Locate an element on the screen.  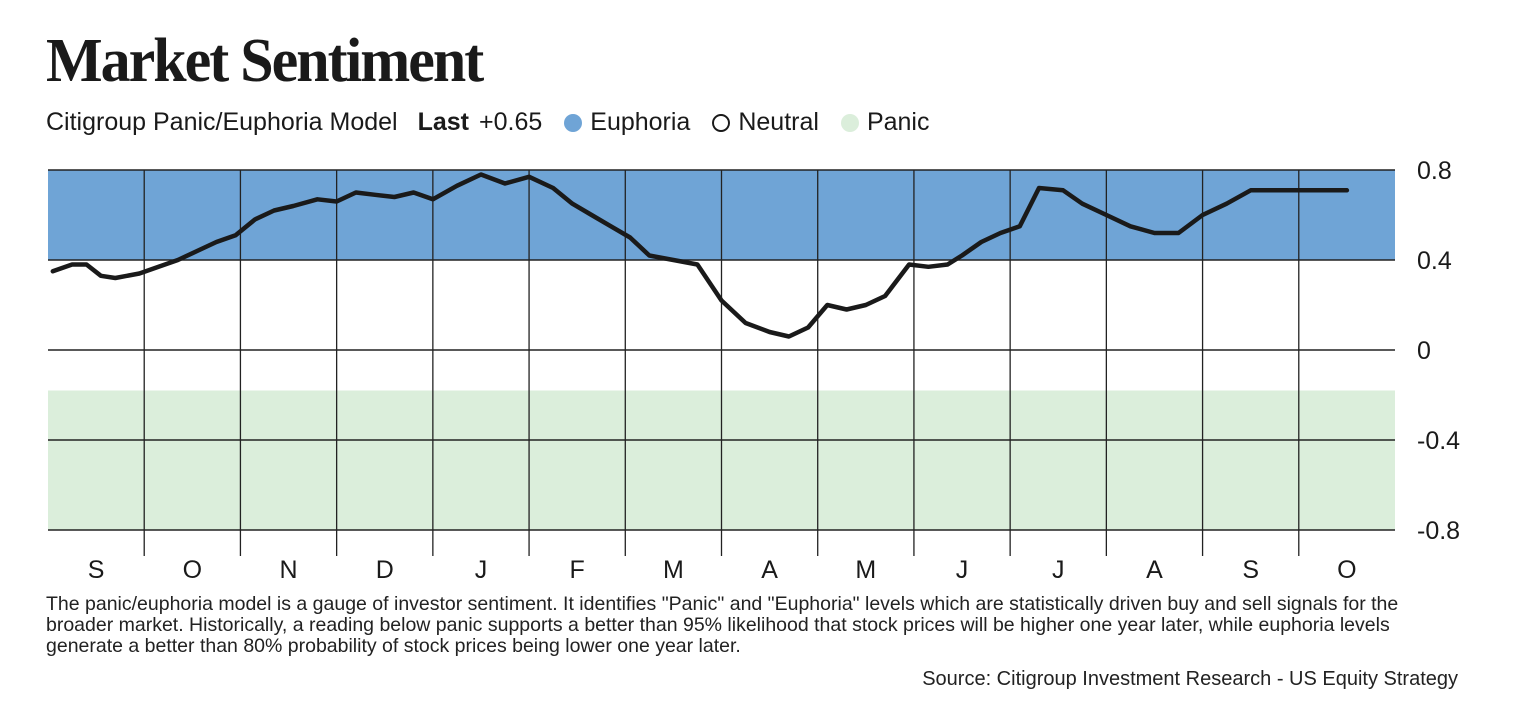
euphoria-legend-swatch is located at coordinates (573, 122).